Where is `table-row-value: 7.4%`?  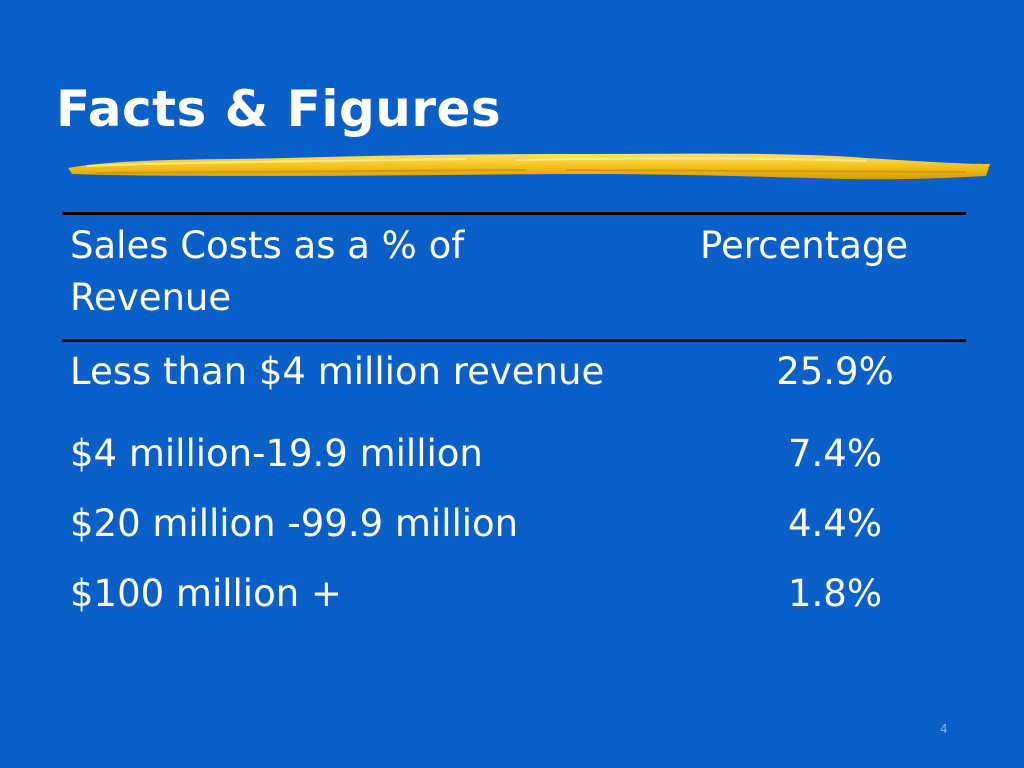 table-row-value: 7.4% is located at coordinates (835, 453).